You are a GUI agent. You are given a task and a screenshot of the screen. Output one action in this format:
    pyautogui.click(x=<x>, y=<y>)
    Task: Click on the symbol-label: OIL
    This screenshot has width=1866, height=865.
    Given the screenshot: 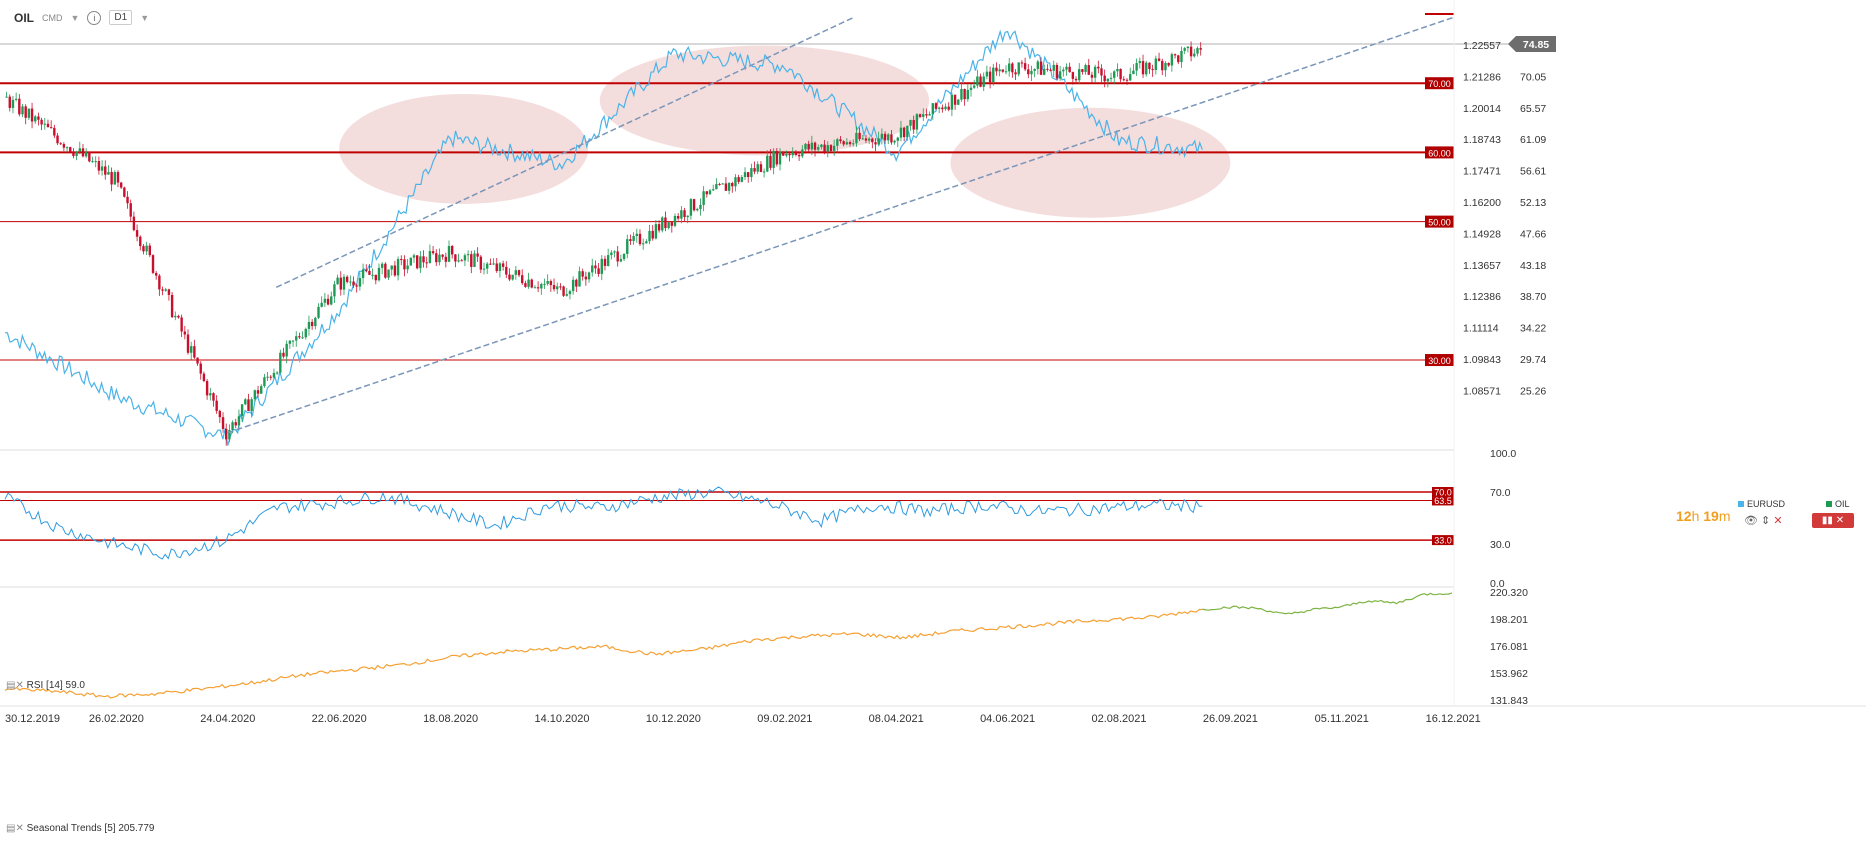 What is the action you would take?
    pyautogui.click(x=24, y=17)
    